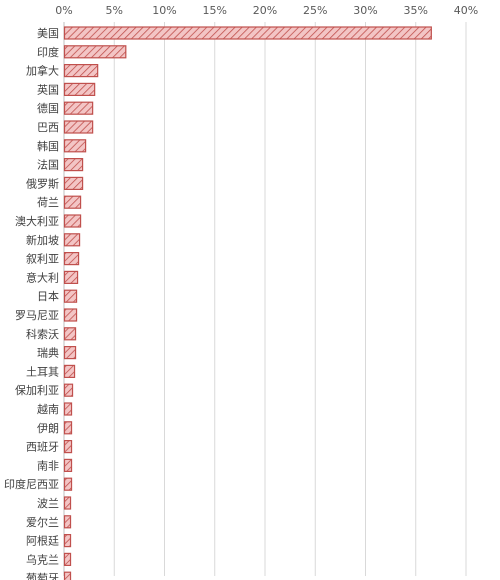 This screenshot has width=500, height=580. Describe the element at coordinates (37, 315) in the screenshot. I see `category-label: 罗马尼亚` at that location.